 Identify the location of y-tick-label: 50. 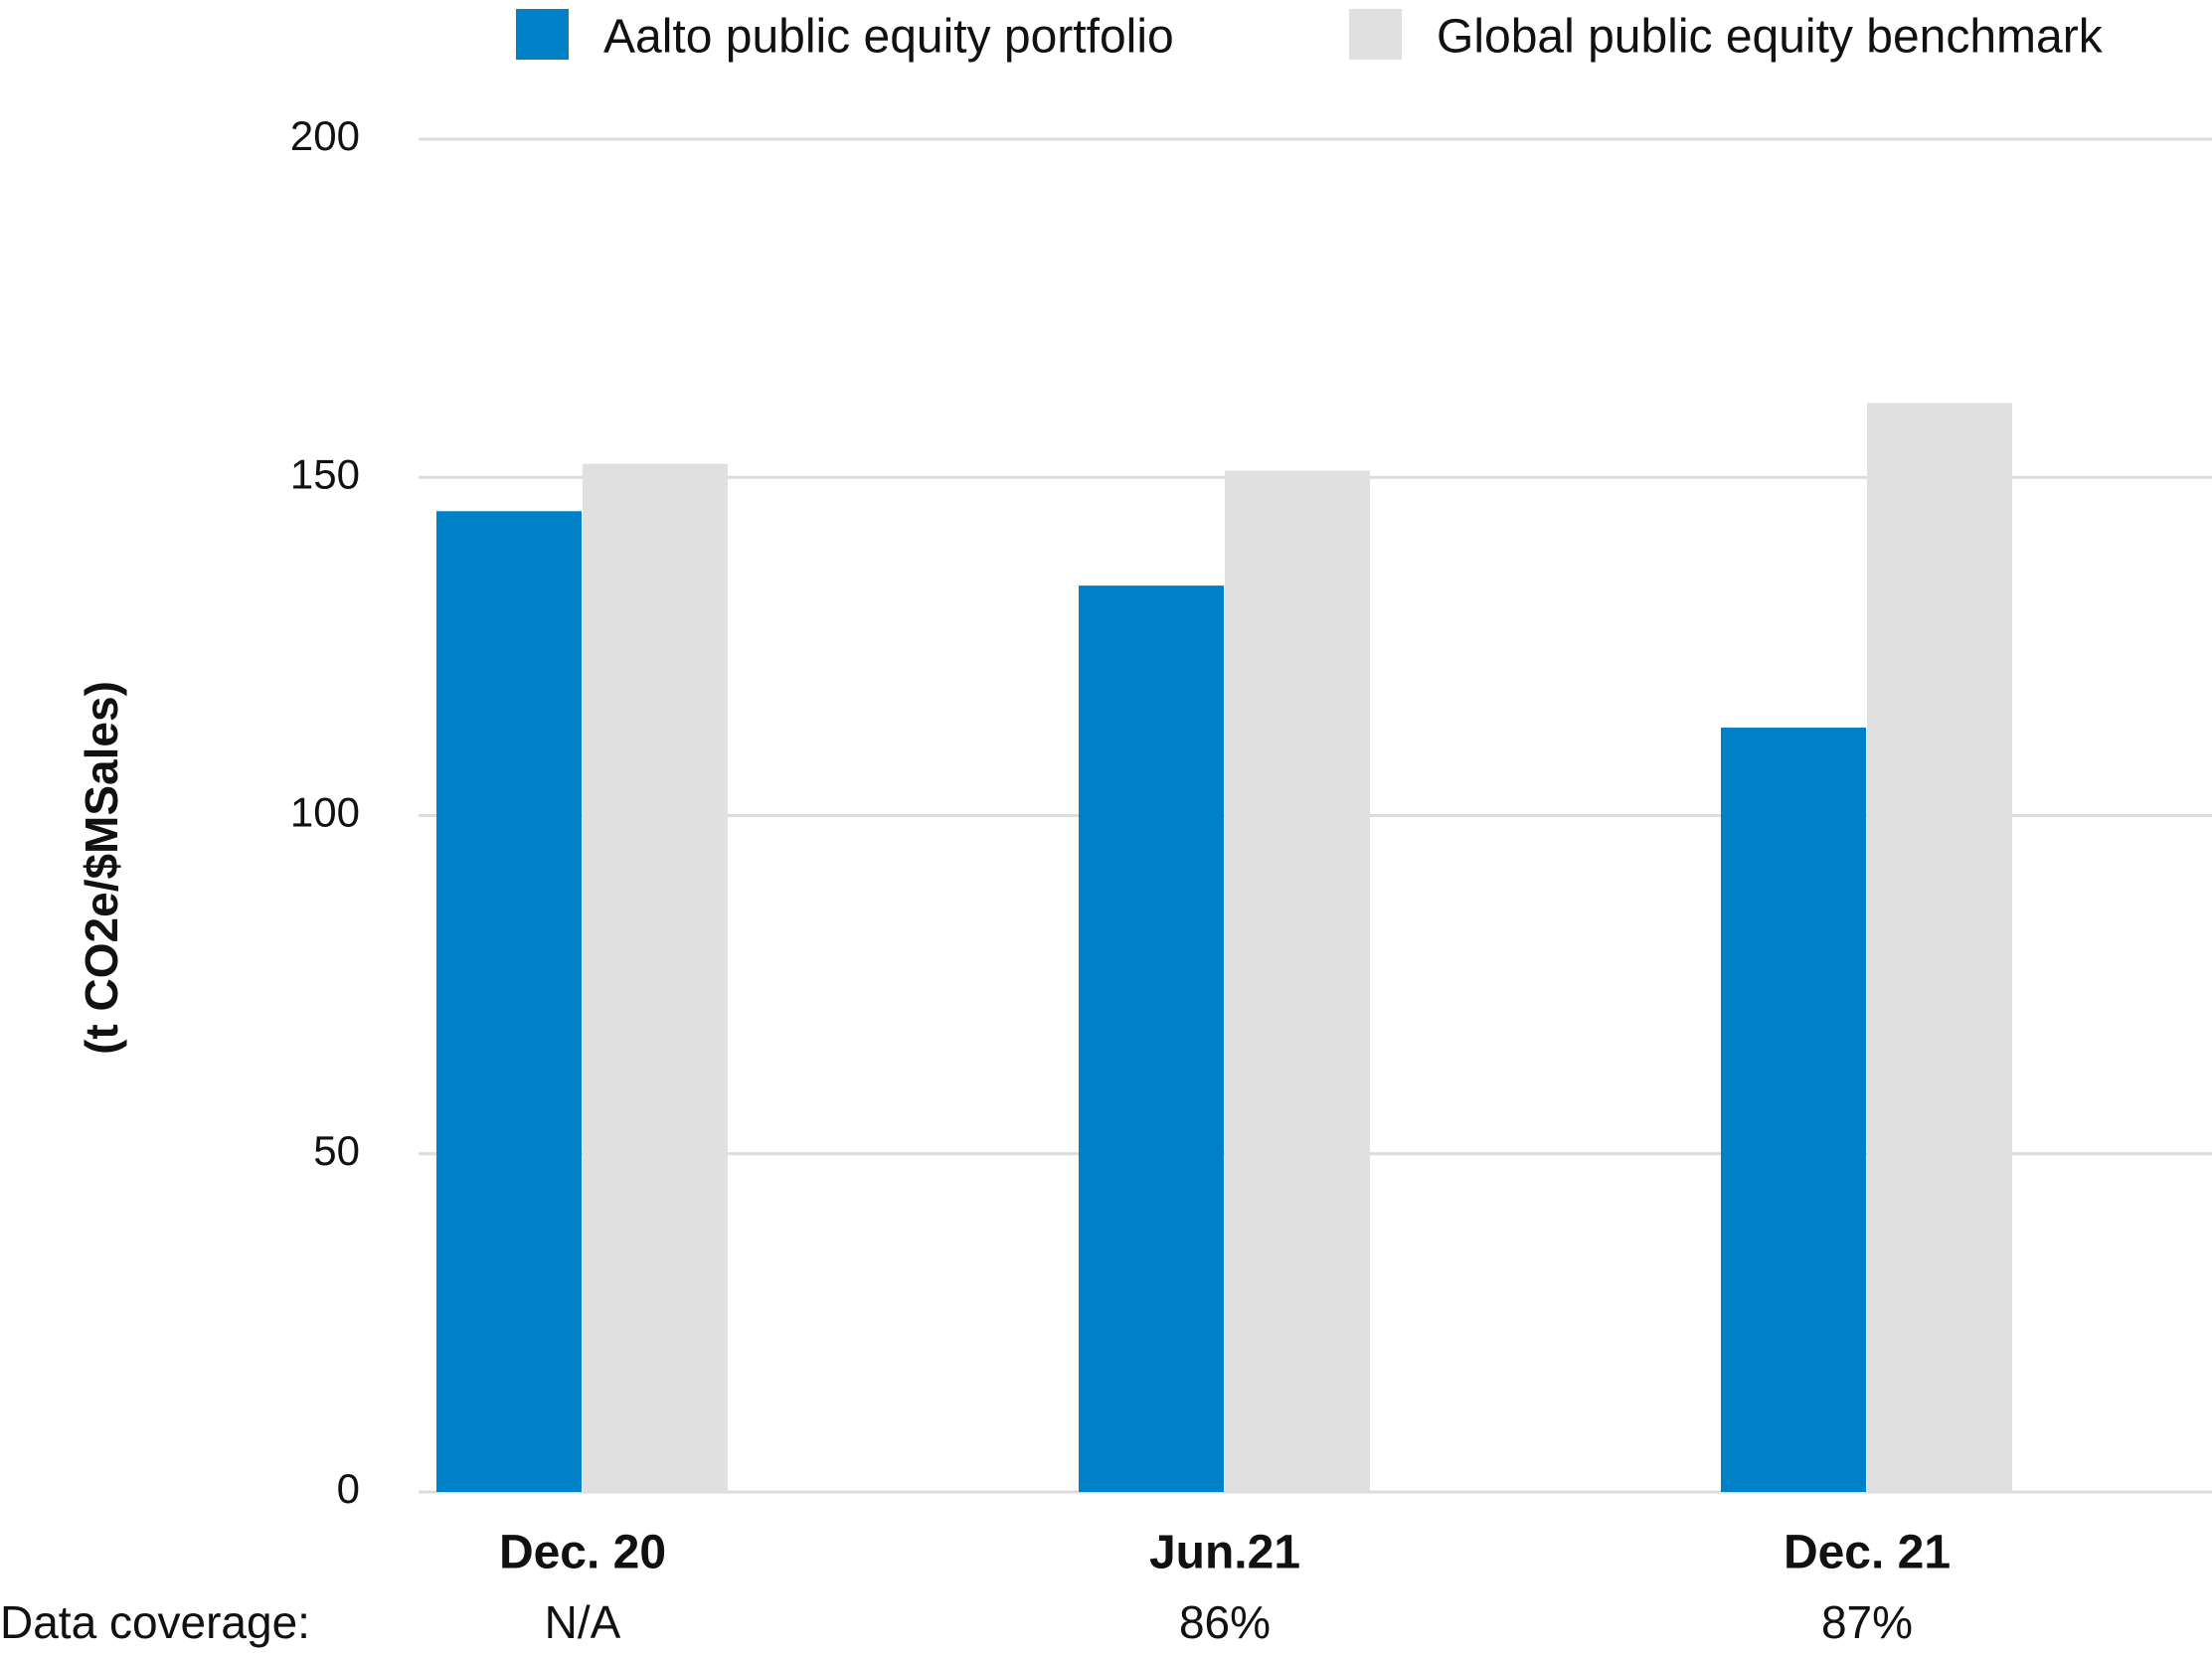
(336, 1150).